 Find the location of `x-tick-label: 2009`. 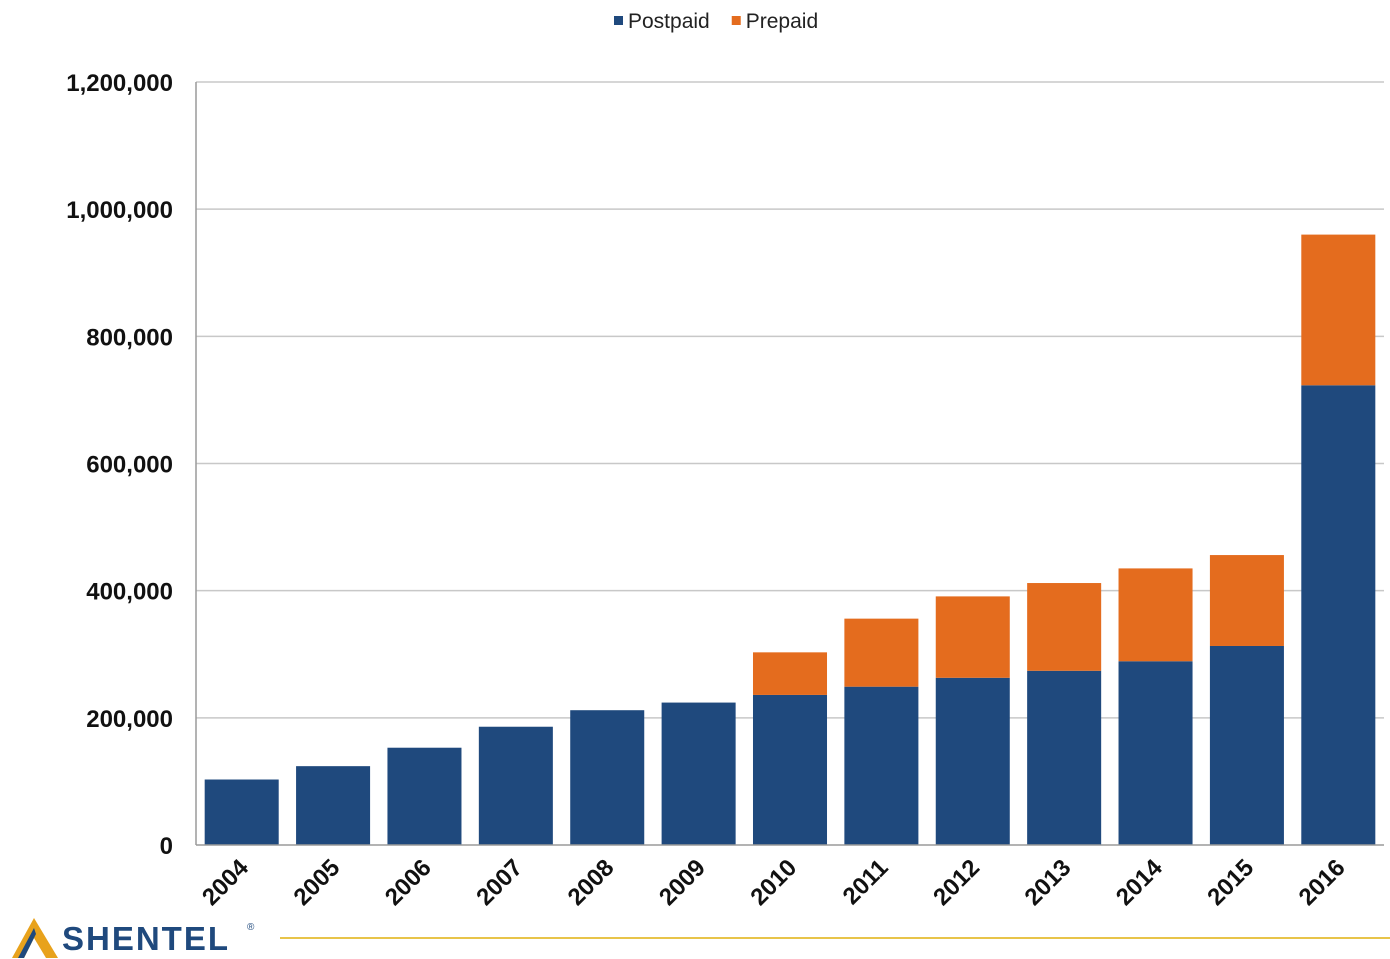

x-tick-label: 2009 is located at coordinates (682, 882).